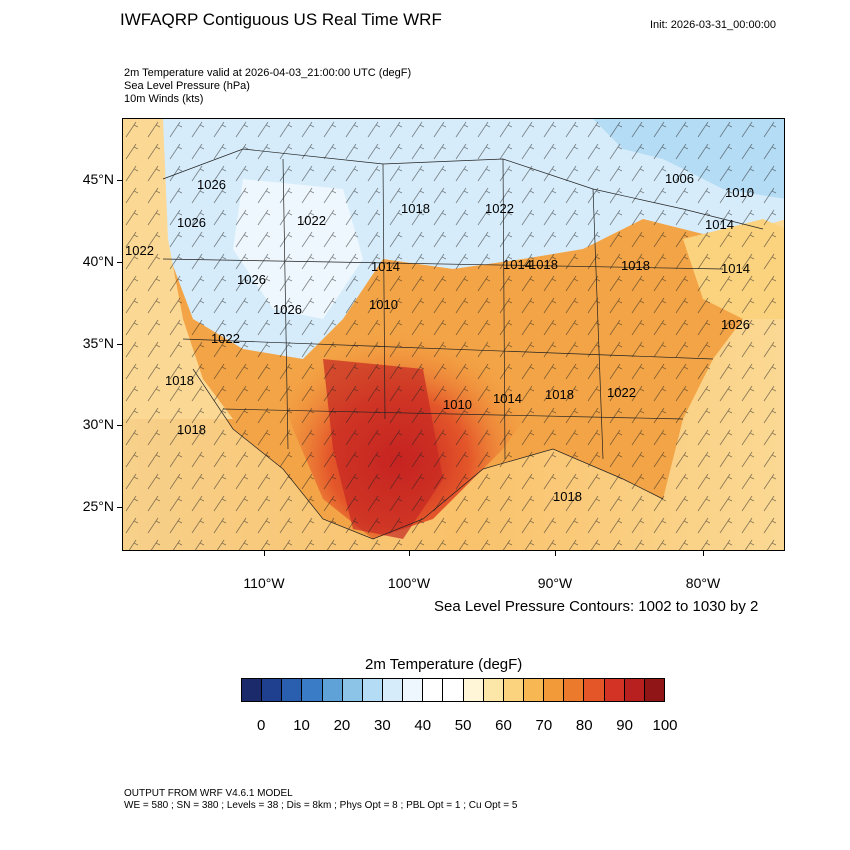  Describe the element at coordinates (544, 725) in the screenshot. I see `colorbar-label: 70` at that location.